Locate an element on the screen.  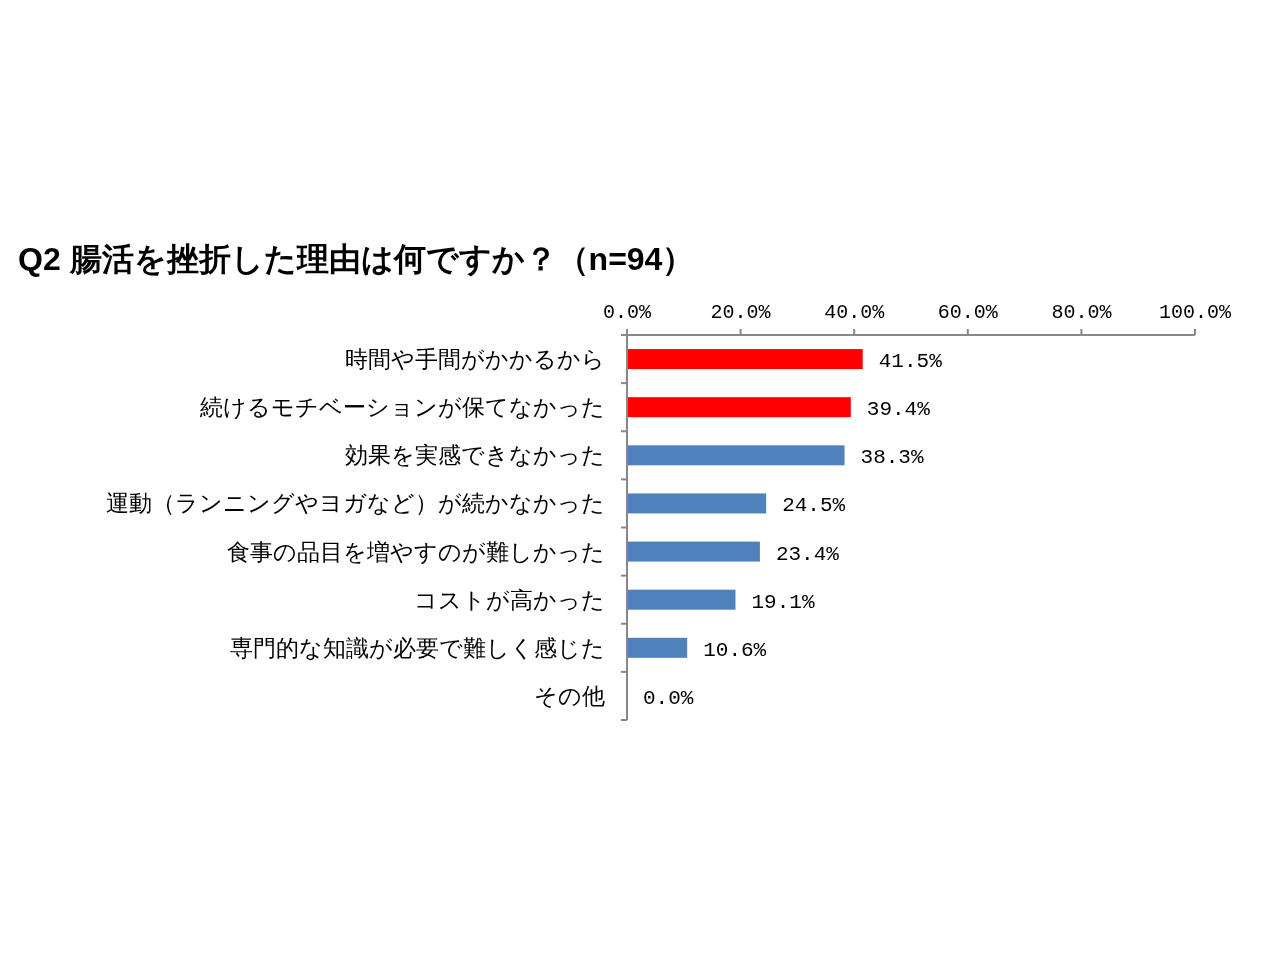
x-tick-label: 60.0% is located at coordinates (968, 312).